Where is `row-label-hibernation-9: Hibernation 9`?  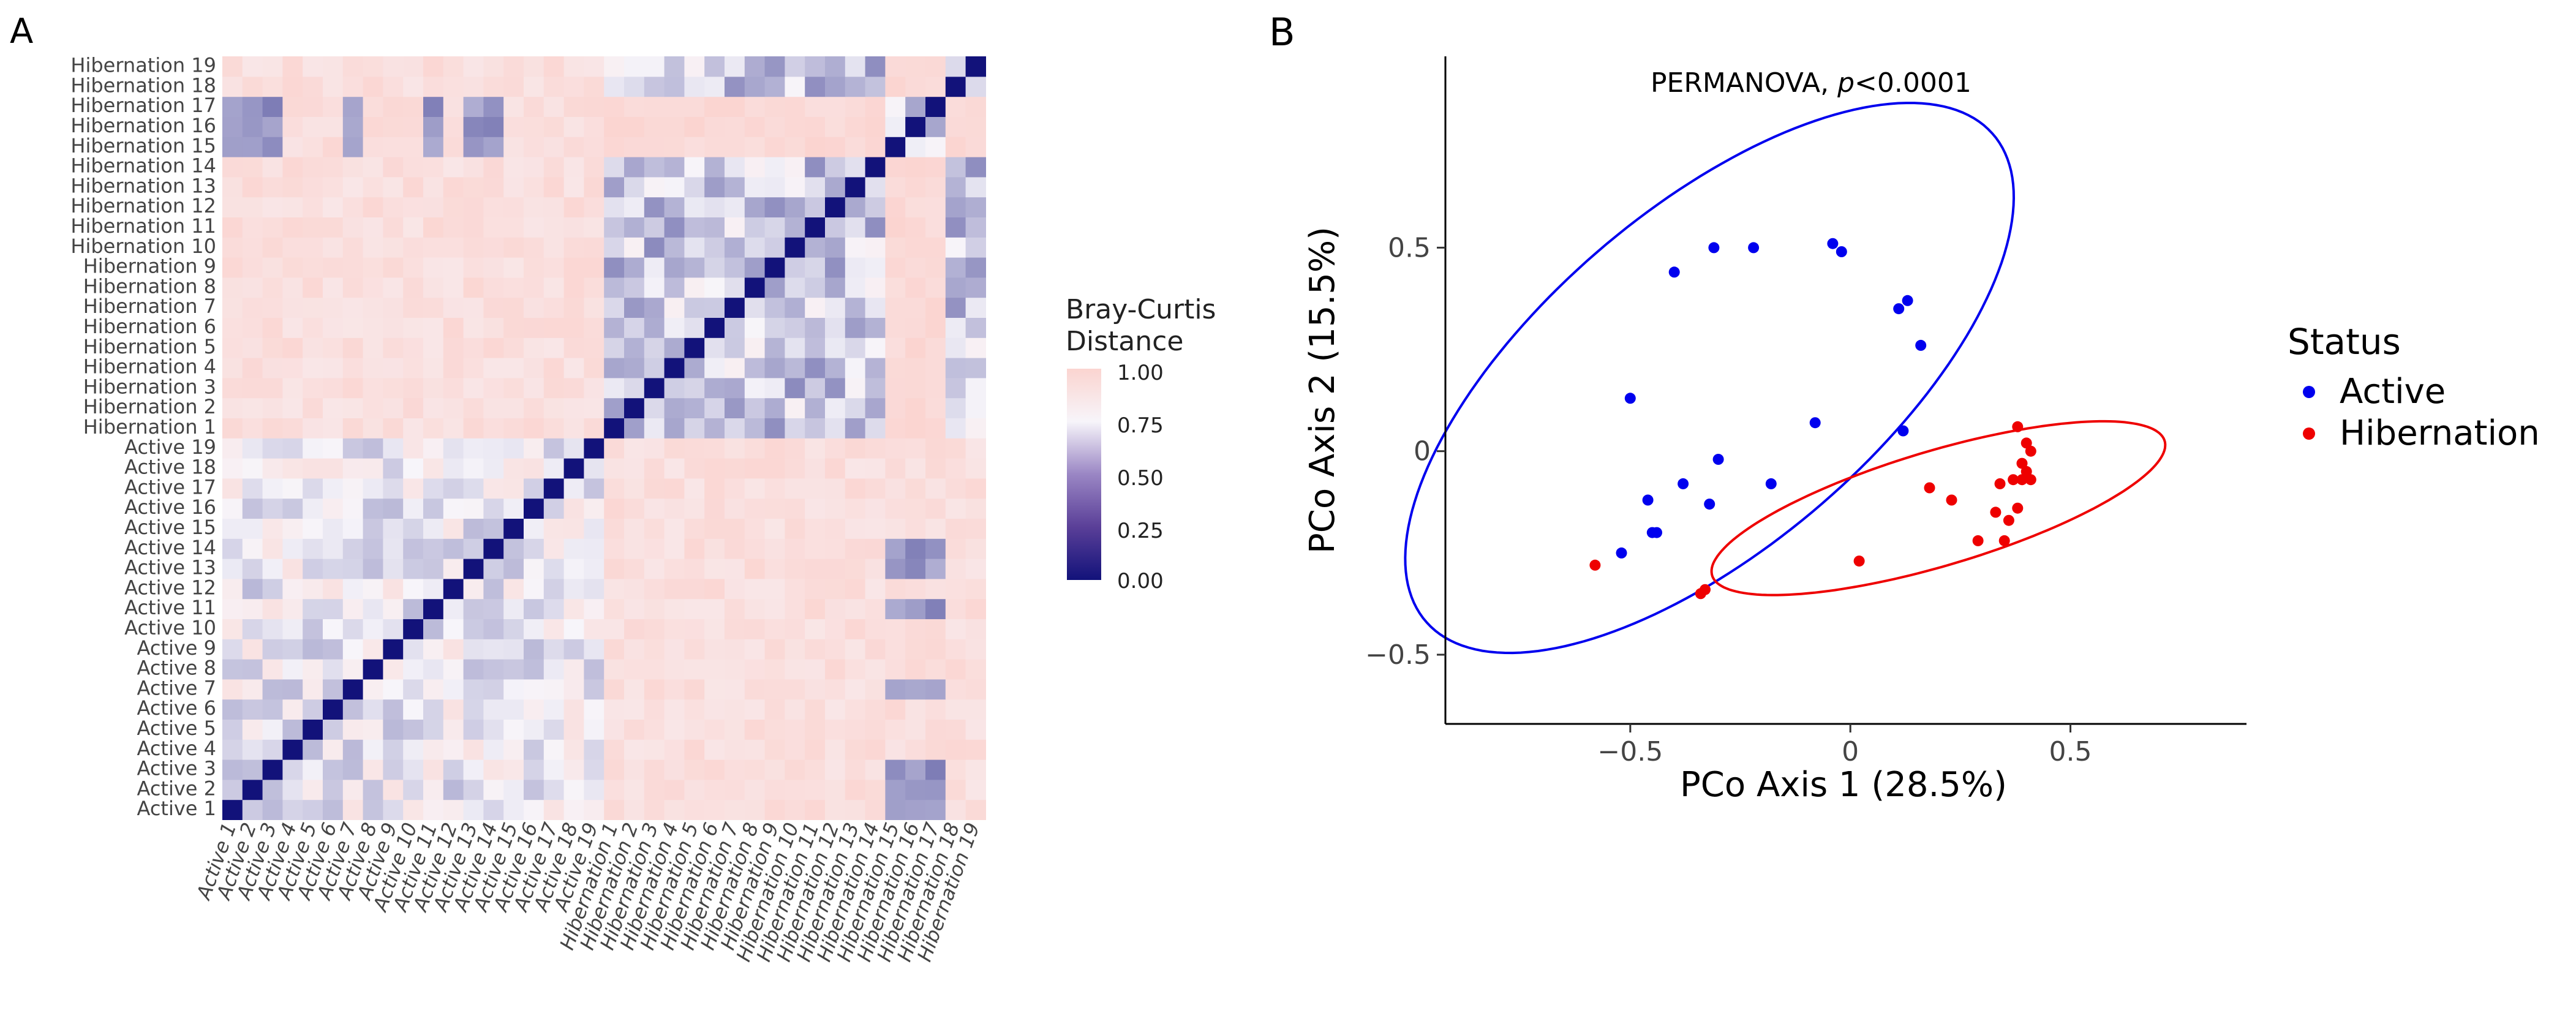
row-label-hibernation-9: Hibernation 9 is located at coordinates (149, 266).